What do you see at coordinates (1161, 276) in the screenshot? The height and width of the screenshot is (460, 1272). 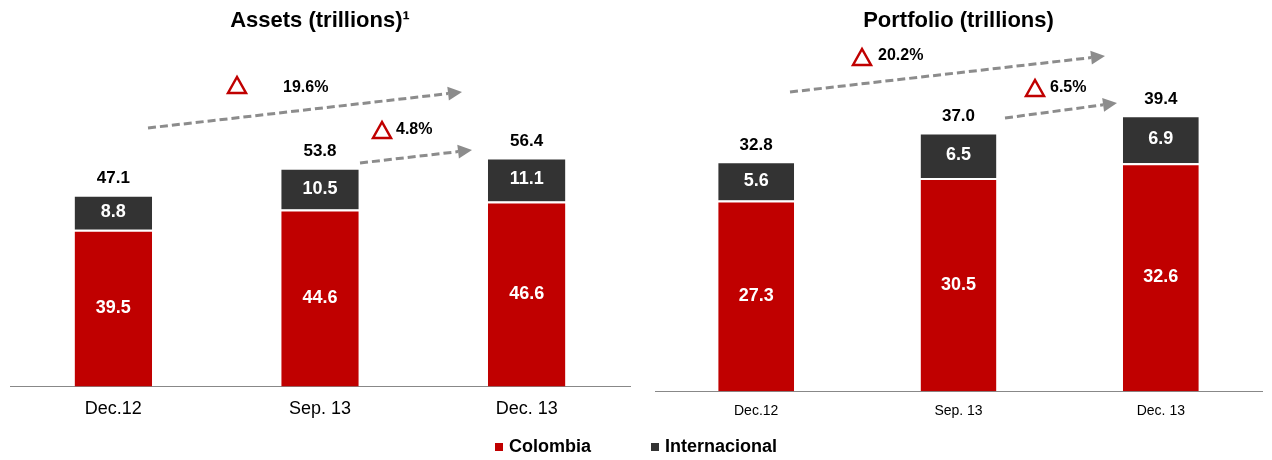 I see `data-label: 32.6` at bounding box center [1161, 276].